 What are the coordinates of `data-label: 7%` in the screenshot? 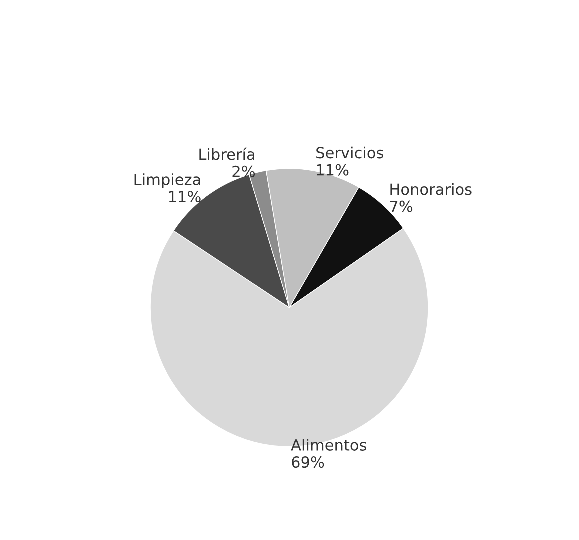 It's located at (401, 206).